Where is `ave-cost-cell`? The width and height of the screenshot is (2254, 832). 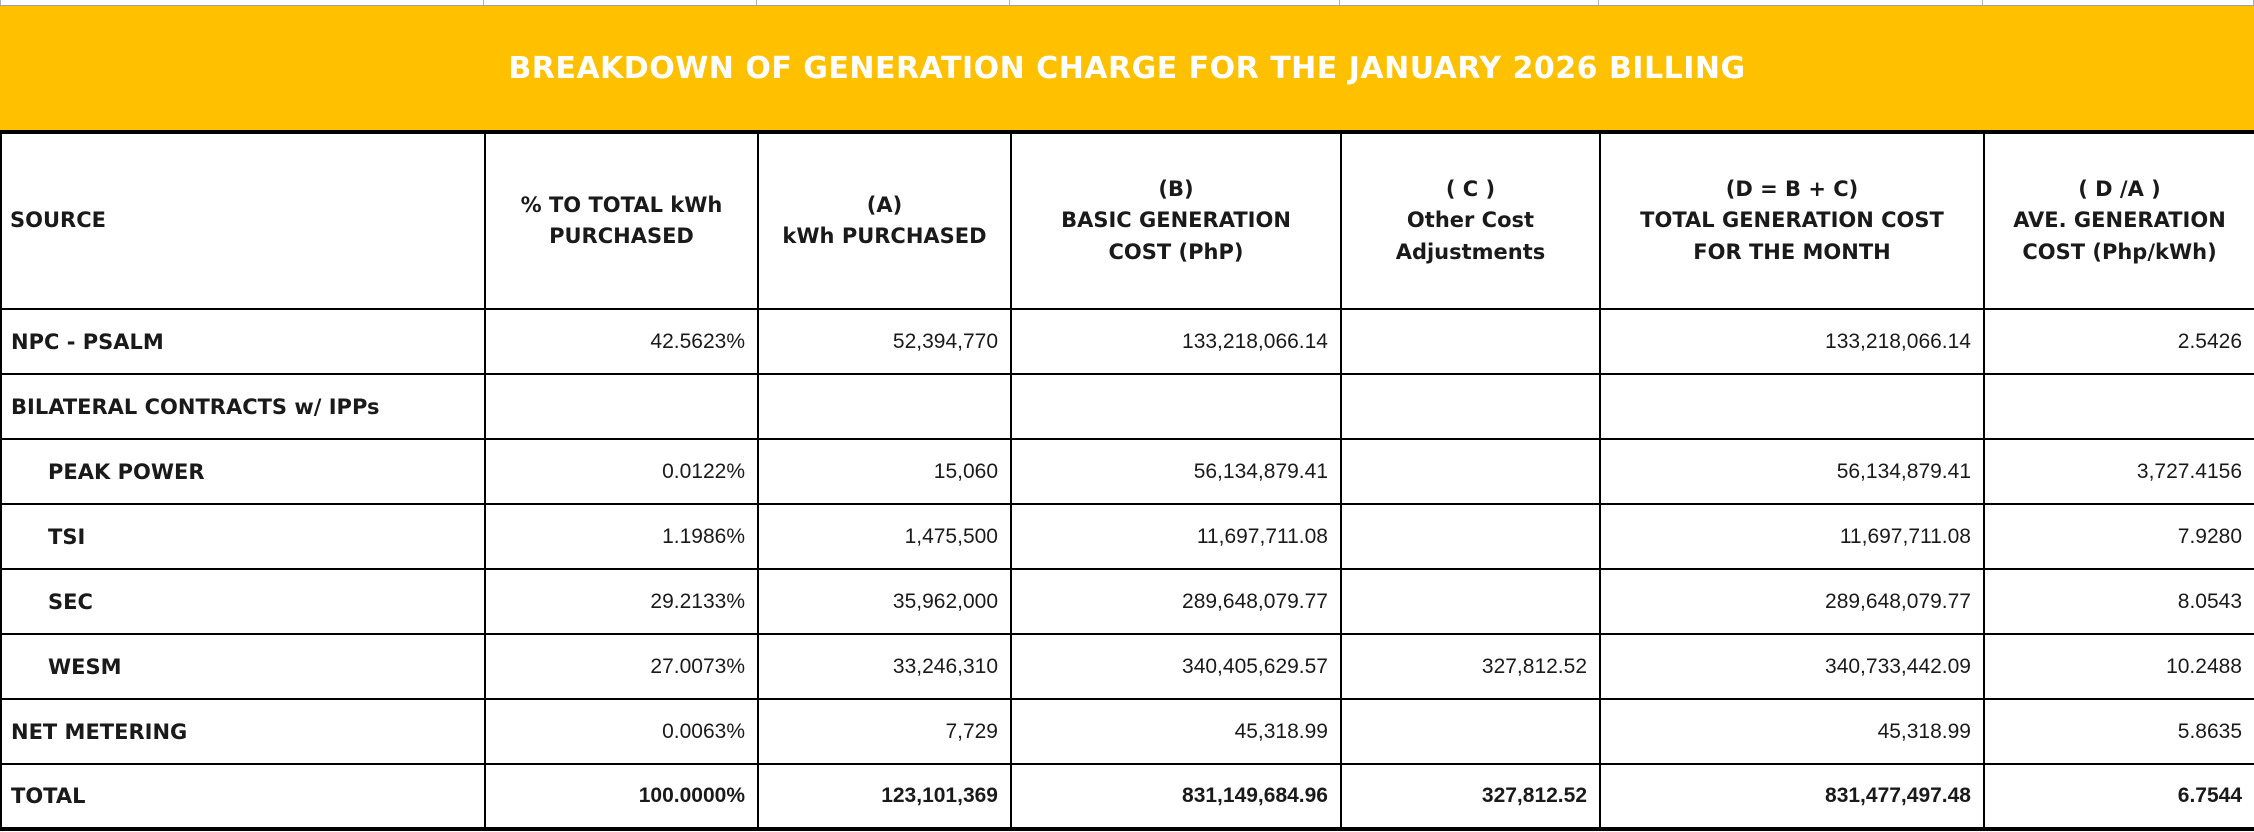
ave-cost-cell is located at coordinates (2118, 406).